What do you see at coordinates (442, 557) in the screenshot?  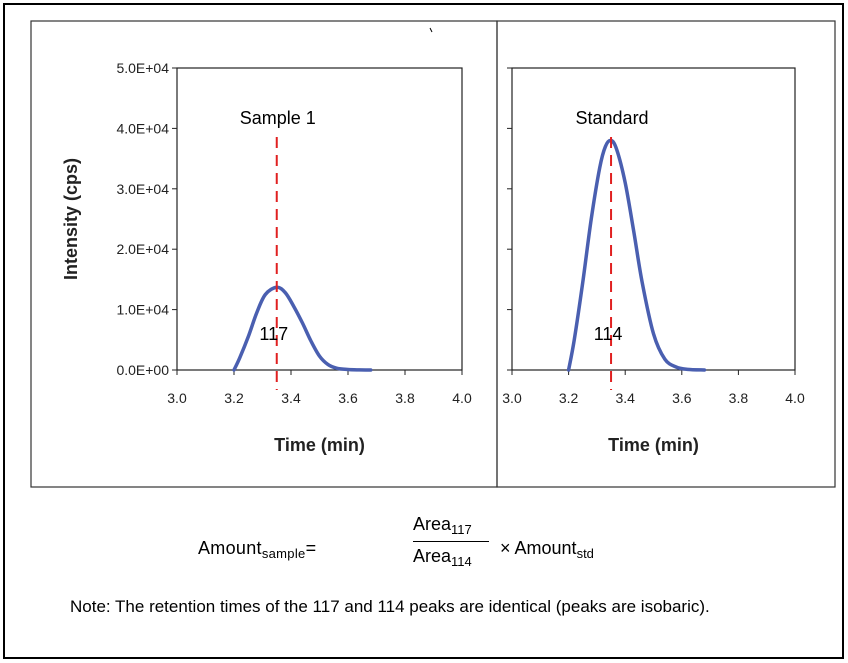 I see `formula-denominator: Area114` at bounding box center [442, 557].